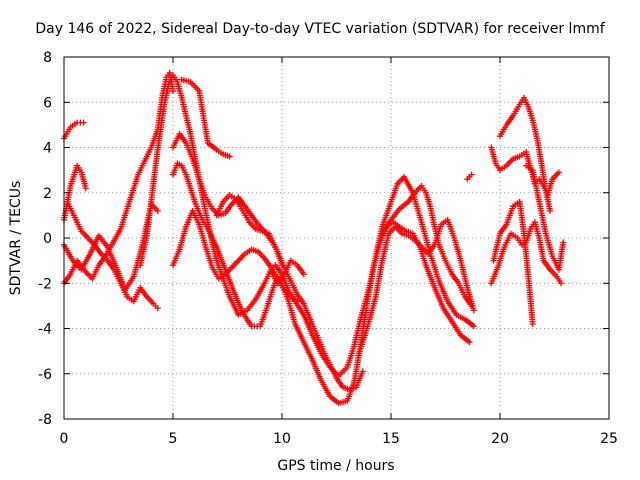 The width and height of the screenshot is (640, 480). What do you see at coordinates (47, 103) in the screenshot?
I see `y-tick-label: 6` at bounding box center [47, 103].